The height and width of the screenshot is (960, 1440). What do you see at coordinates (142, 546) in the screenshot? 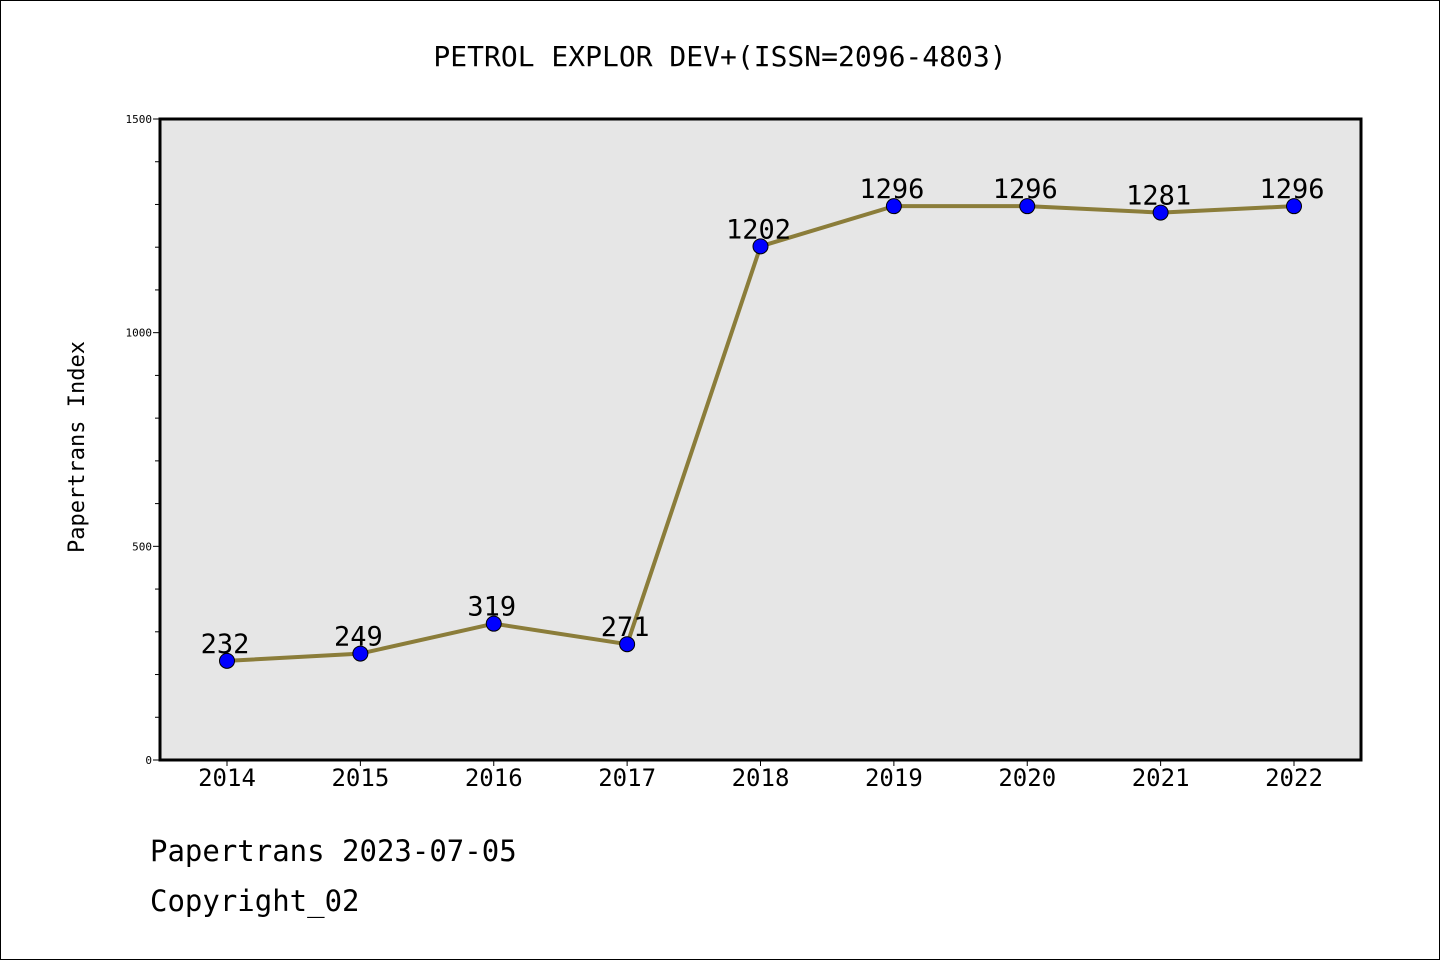
I see `y-tick-label: 500` at bounding box center [142, 546].